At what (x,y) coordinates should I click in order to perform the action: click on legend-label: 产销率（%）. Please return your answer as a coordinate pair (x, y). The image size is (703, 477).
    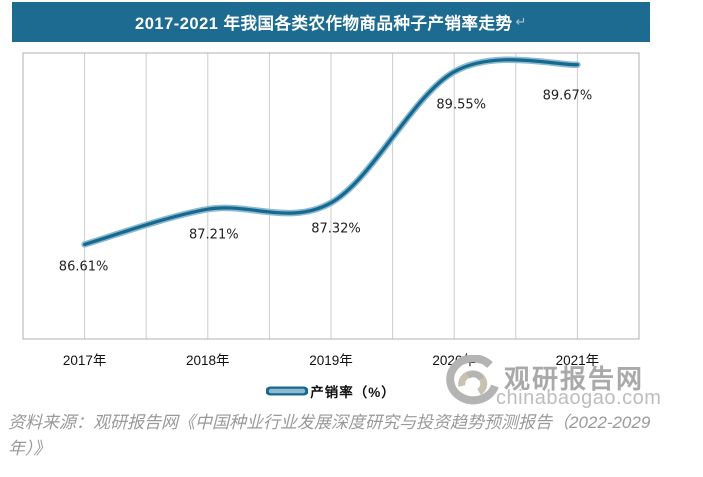
    Looking at the image, I should click on (353, 392).